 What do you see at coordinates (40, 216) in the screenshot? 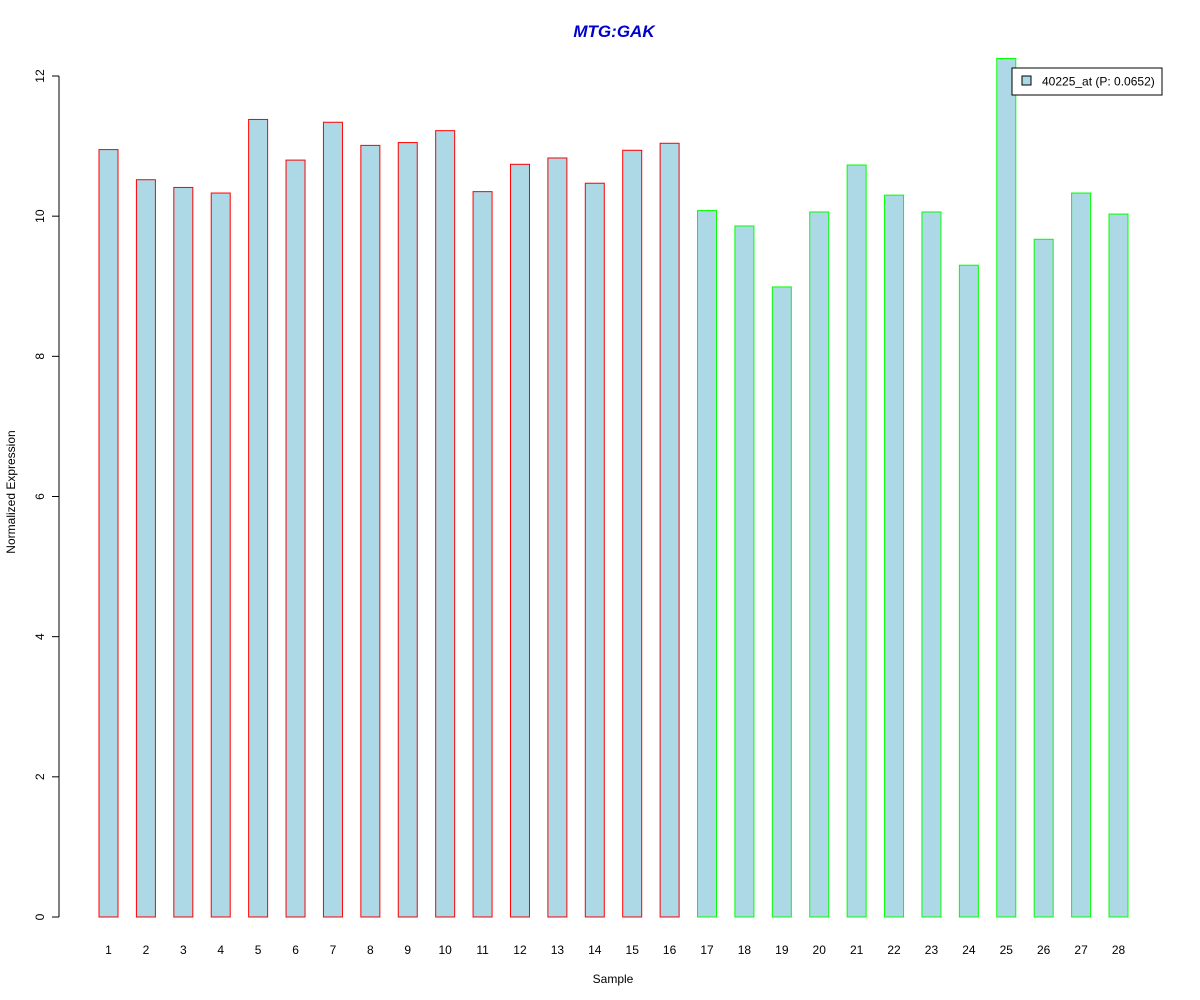
I see `y-tick-label: 10` at bounding box center [40, 216].